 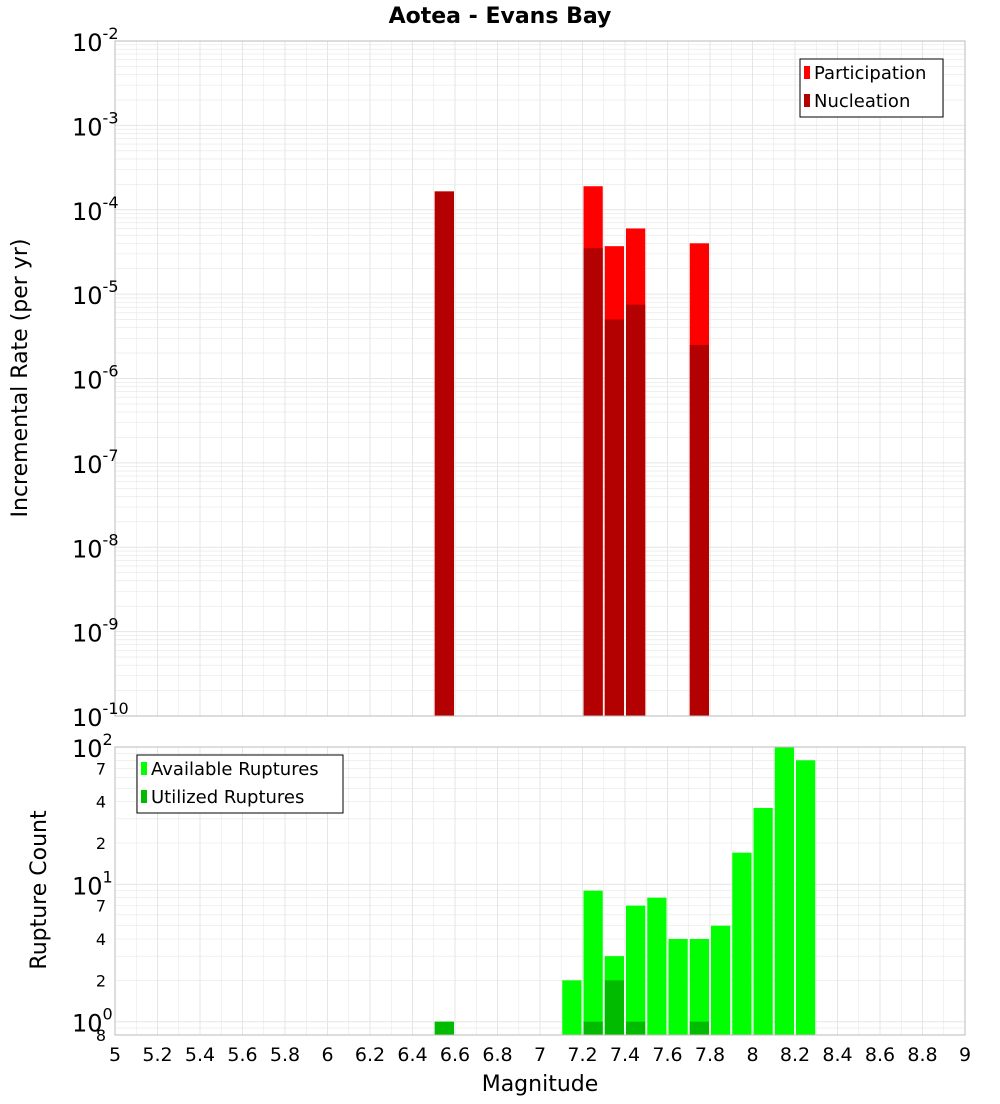 What do you see at coordinates (111, 202) in the screenshot?
I see `y-tick-exponent: -4` at bounding box center [111, 202].